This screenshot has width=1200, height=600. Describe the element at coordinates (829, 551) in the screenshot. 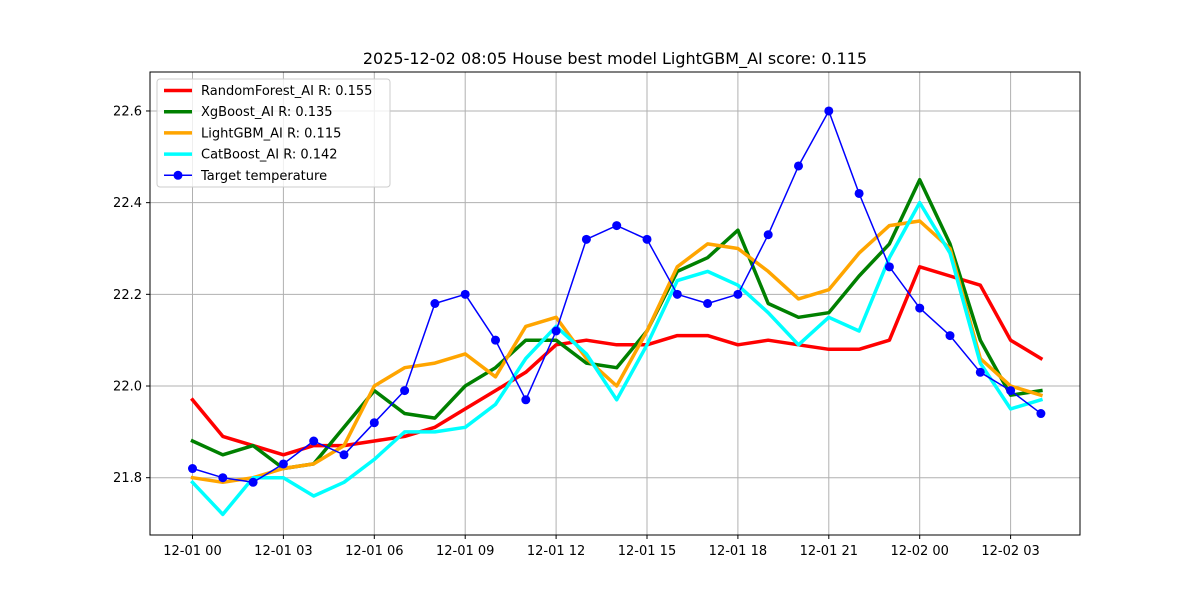

I see `x-tick-label: 12-01 21` at that location.